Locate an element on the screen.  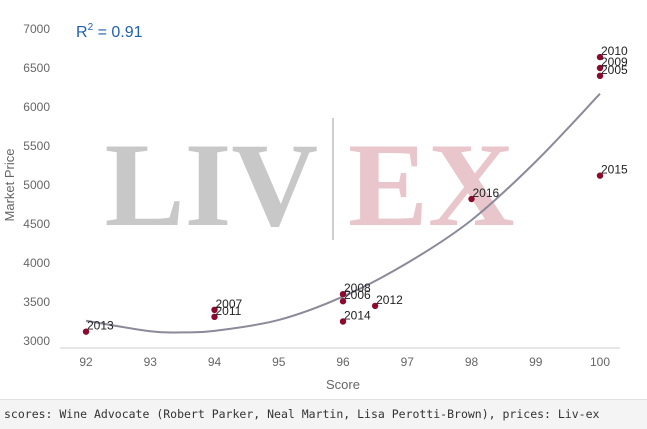
x-tick-label: 97 is located at coordinates (408, 362).